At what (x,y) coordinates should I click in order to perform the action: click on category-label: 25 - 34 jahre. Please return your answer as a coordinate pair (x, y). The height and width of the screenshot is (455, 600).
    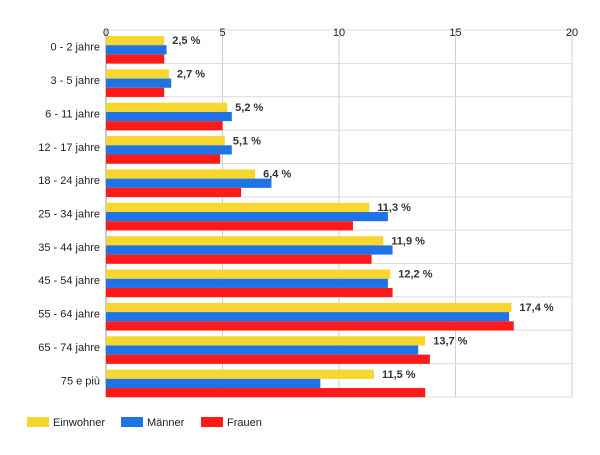
    Looking at the image, I should click on (69, 215).